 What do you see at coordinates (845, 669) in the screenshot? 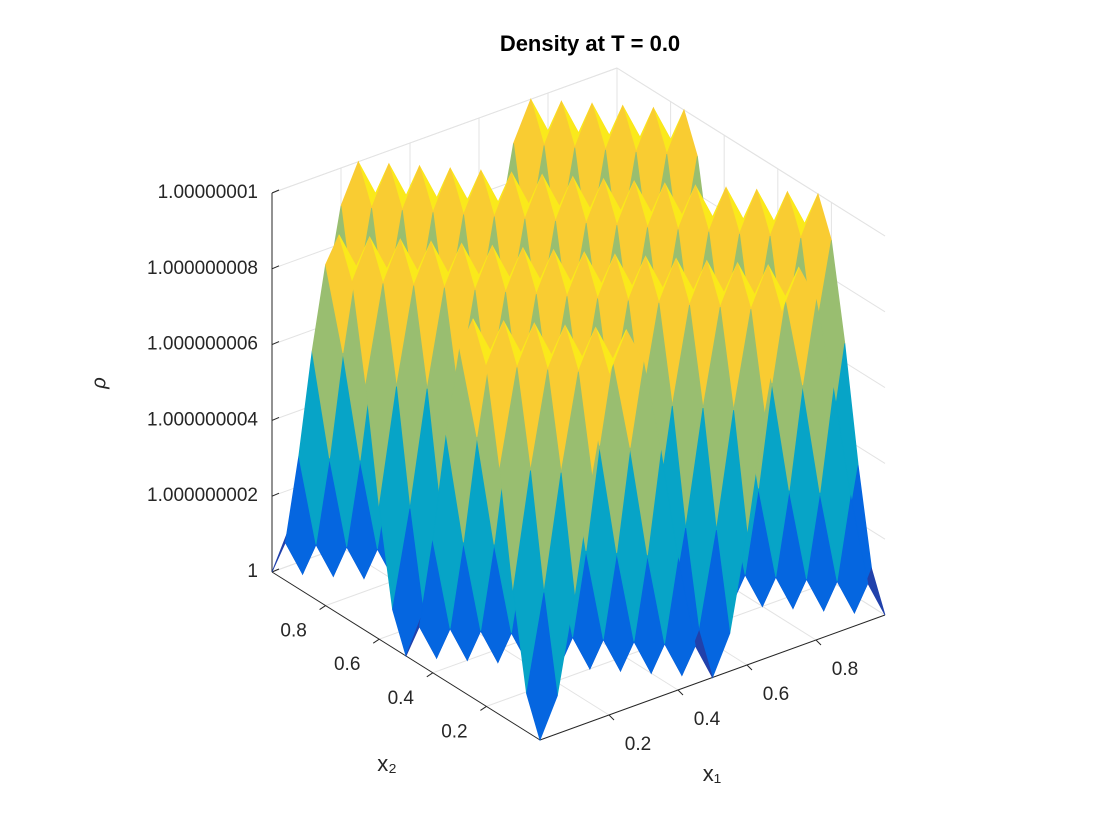
I see `x-tick-label: 0.8` at bounding box center [845, 669].